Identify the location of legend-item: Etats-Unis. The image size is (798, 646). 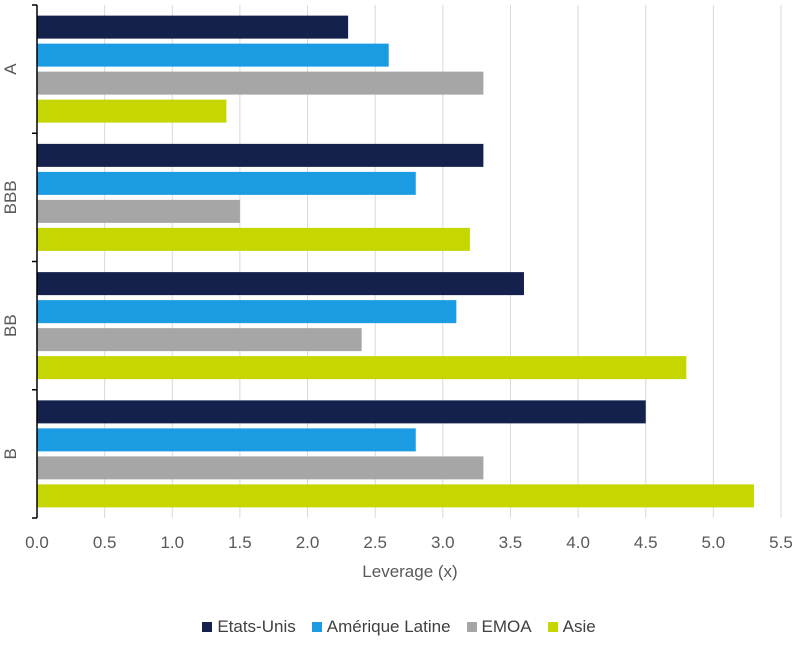
(249, 627).